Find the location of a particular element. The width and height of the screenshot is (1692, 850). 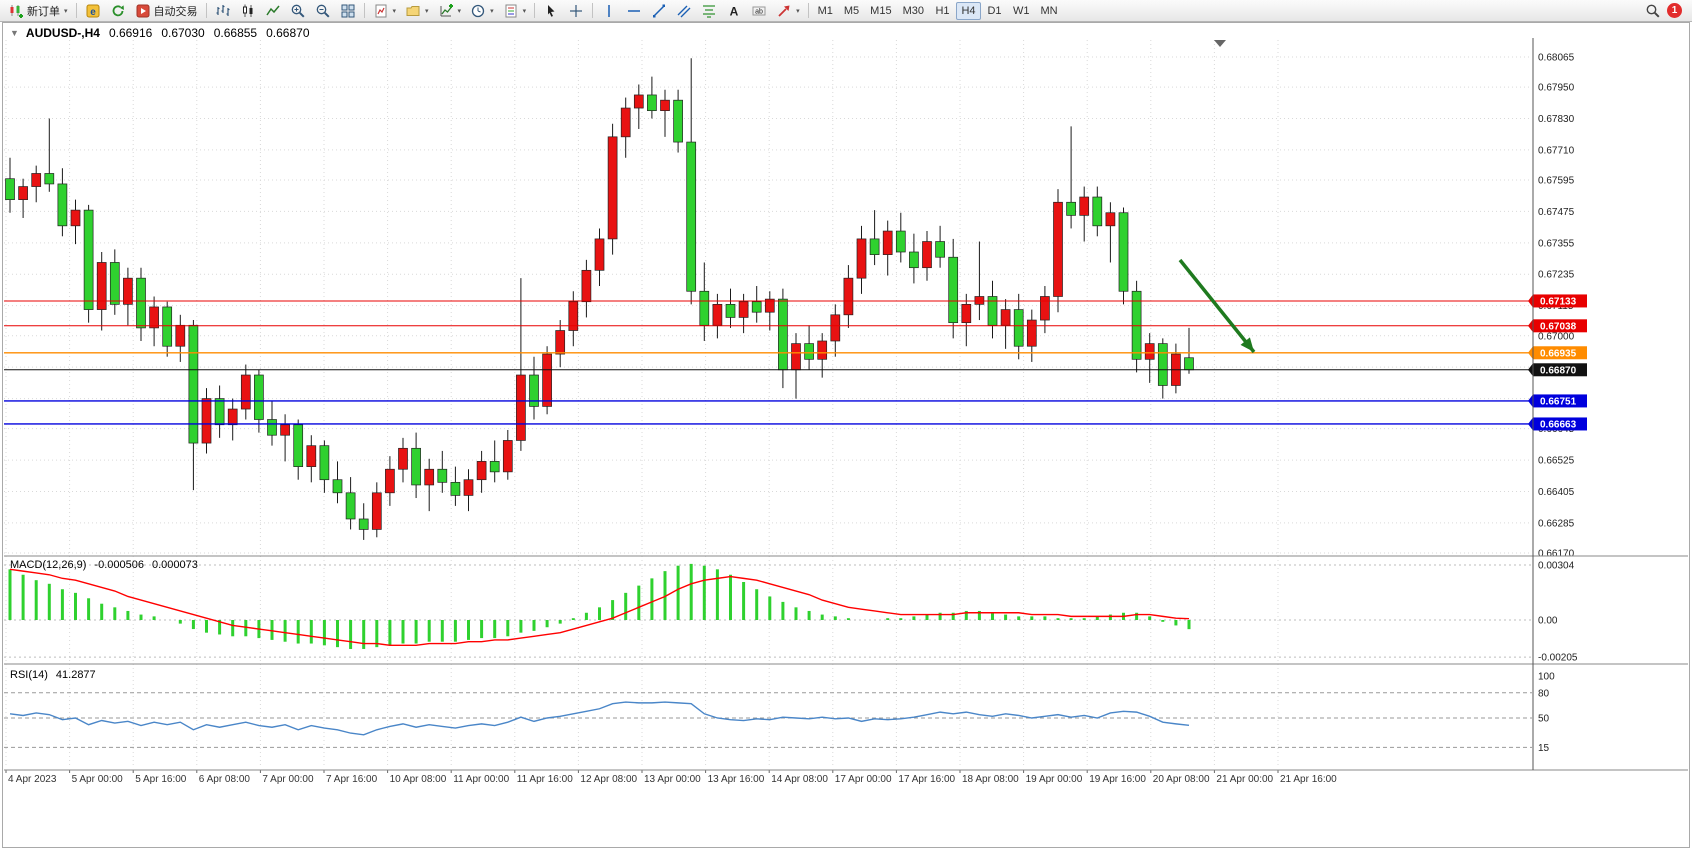

chevron-down-icon: ▾ is located at coordinates (524, 11).